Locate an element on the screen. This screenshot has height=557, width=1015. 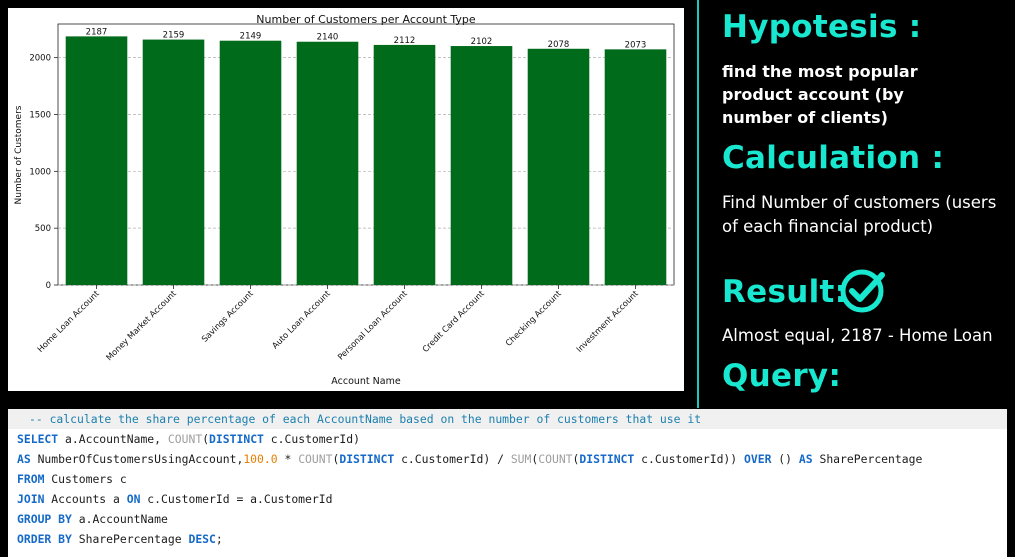
comment-highlight is located at coordinates (507, 419).